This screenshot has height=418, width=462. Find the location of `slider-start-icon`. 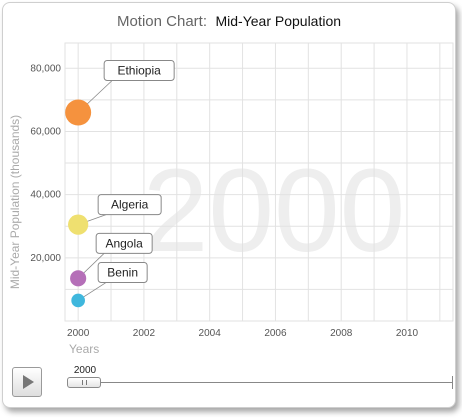

slider-start-icon is located at coordinates (57, 382).